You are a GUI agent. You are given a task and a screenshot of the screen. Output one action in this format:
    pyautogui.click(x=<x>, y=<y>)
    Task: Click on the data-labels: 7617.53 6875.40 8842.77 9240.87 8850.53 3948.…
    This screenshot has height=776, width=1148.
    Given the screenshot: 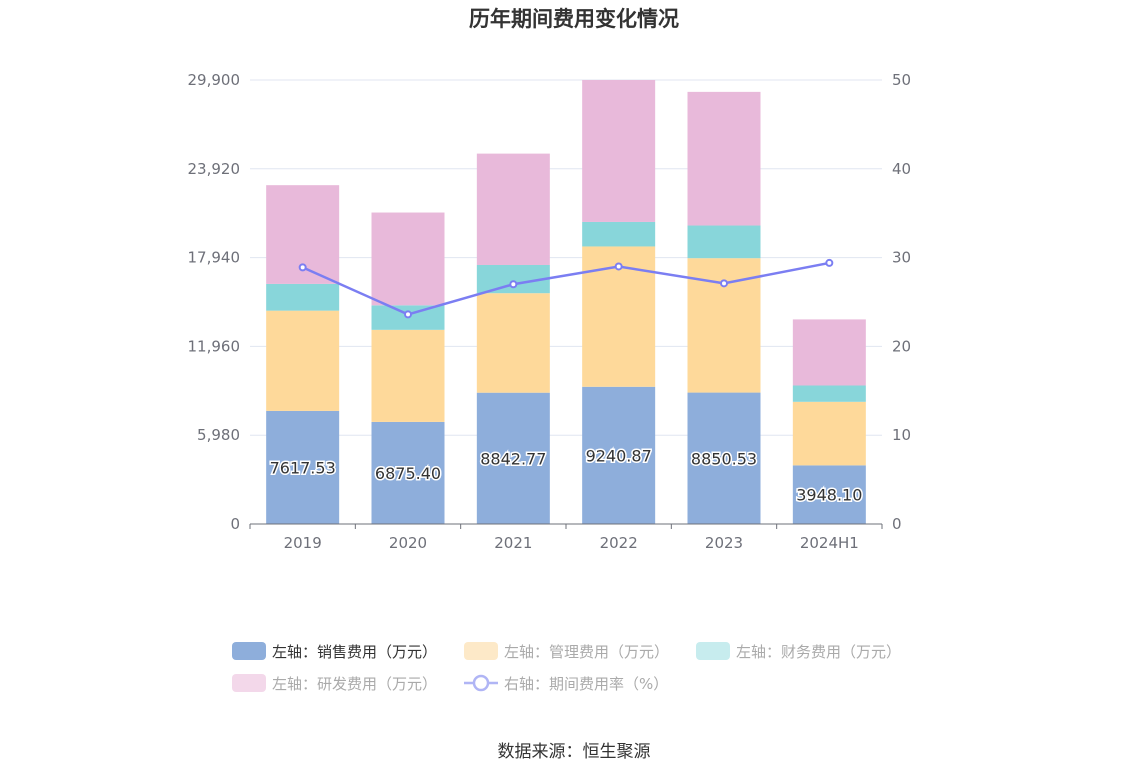 What is the action you would take?
    pyautogui.click(x=566, y=475)
    